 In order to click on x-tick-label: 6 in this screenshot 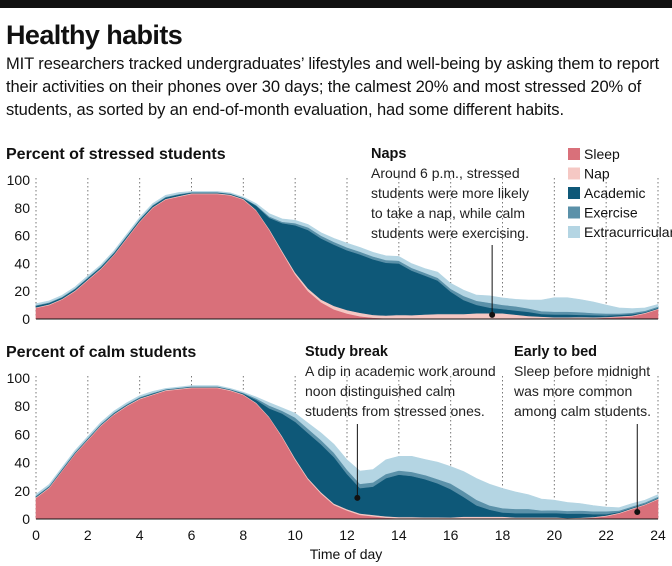, I will do `click(192, 535)`.